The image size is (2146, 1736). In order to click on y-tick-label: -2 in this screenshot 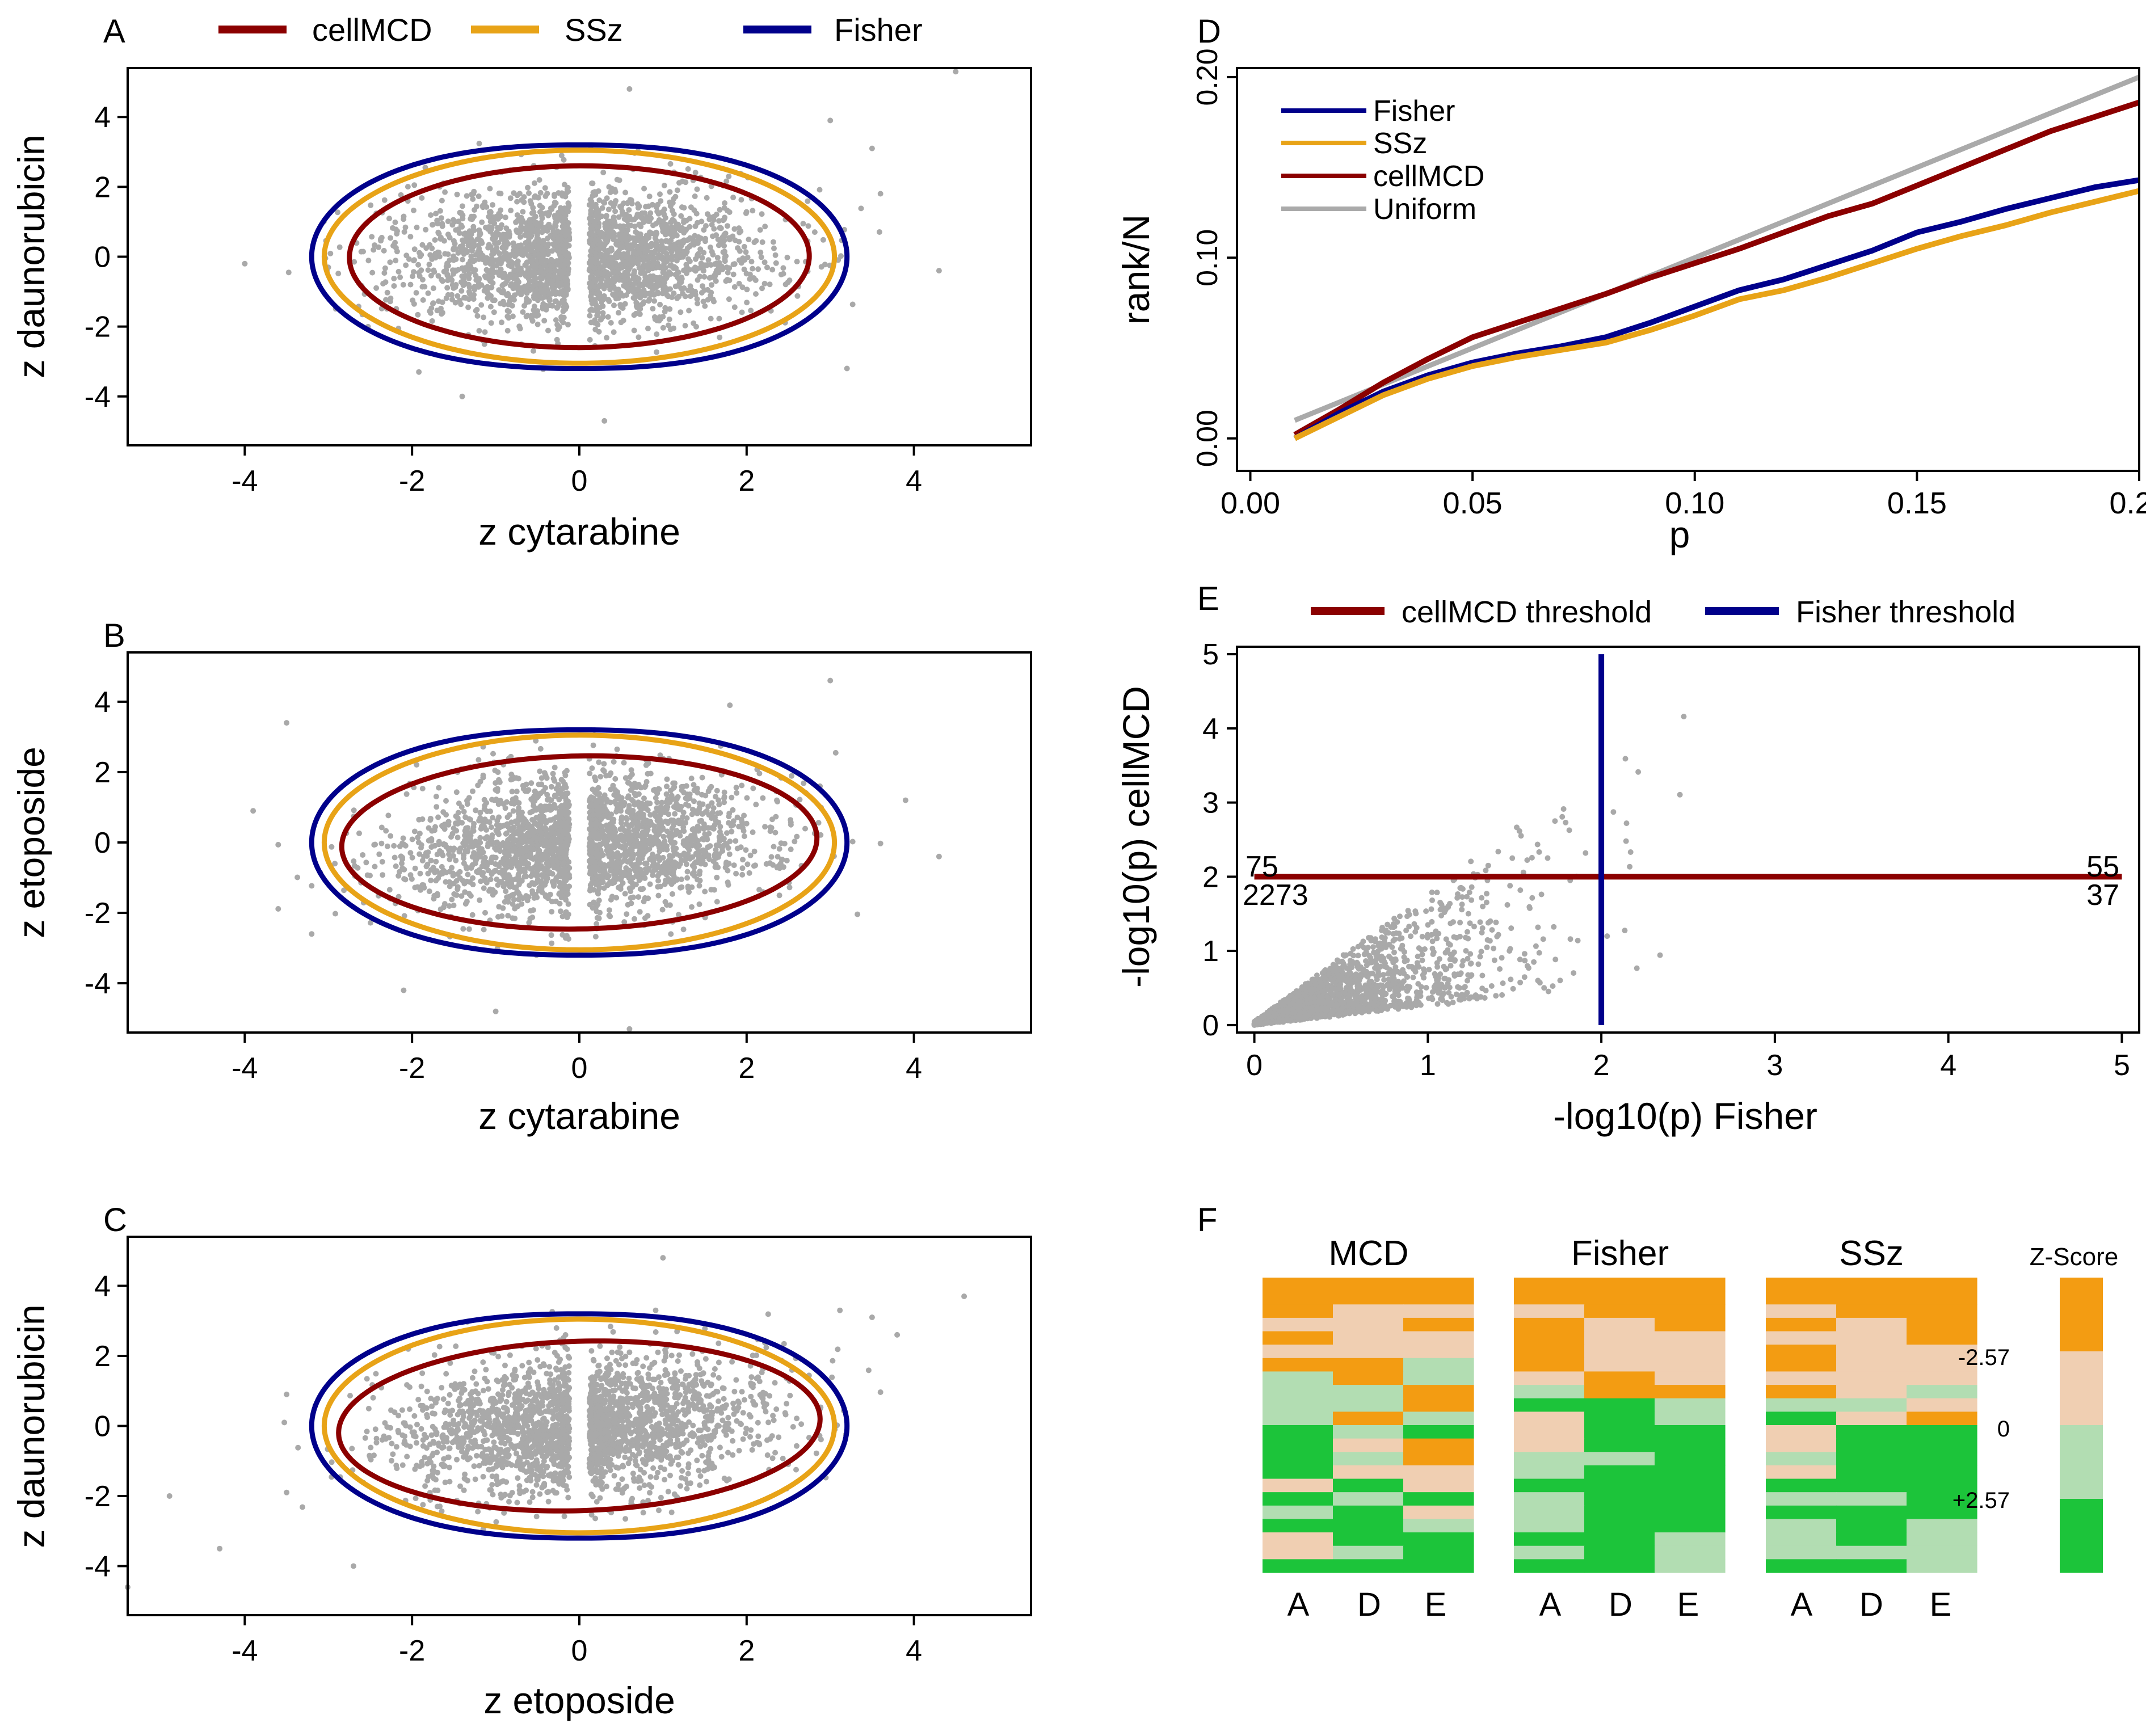, I will do `click(98, 327)`.